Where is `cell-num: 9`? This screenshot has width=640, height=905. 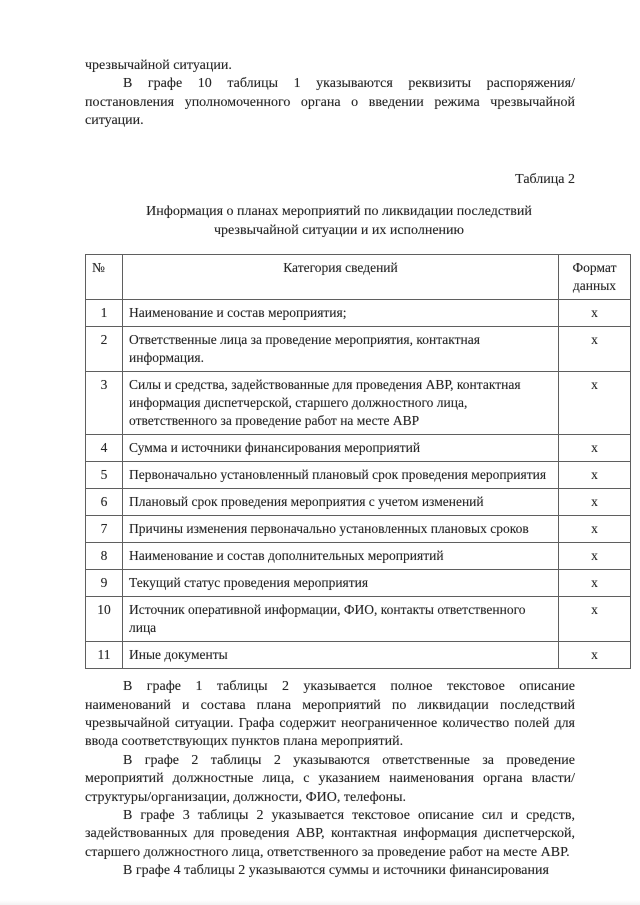
cell-num: 9 is located at coordinates (104, 583).